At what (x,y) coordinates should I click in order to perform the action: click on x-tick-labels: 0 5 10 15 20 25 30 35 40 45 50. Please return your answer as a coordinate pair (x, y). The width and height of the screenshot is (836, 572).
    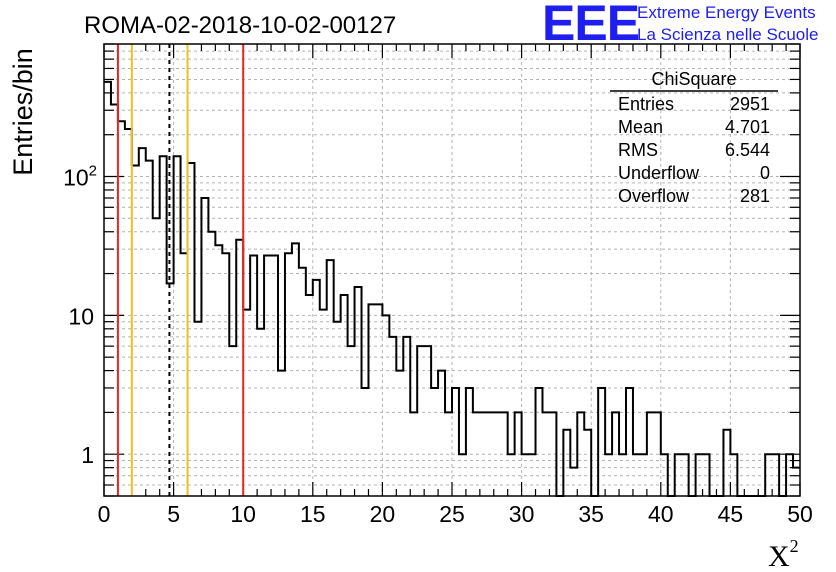
    Looking at the image, I should click on (455, 514).